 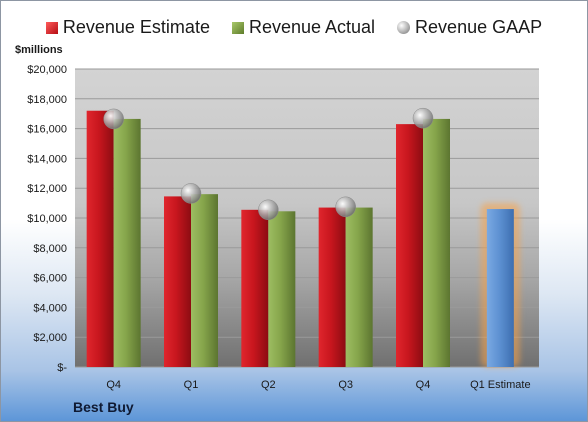 I want to click on legend-item-gaap: Revenue GAAP, so click(x=469, y=27).